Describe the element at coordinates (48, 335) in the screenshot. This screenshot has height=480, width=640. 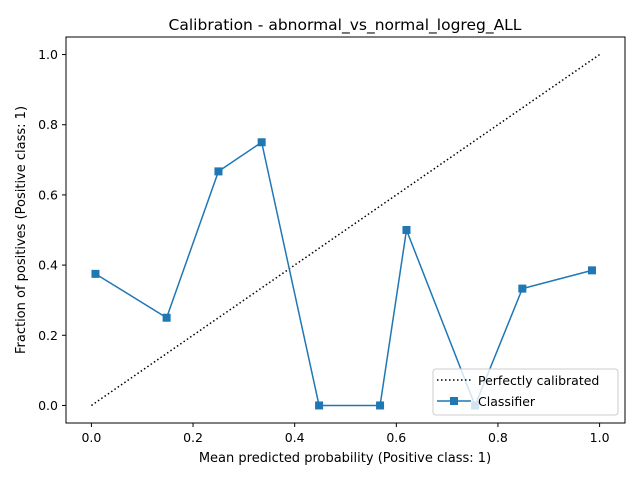
I see `y-tick-label: 0.2` at that location.